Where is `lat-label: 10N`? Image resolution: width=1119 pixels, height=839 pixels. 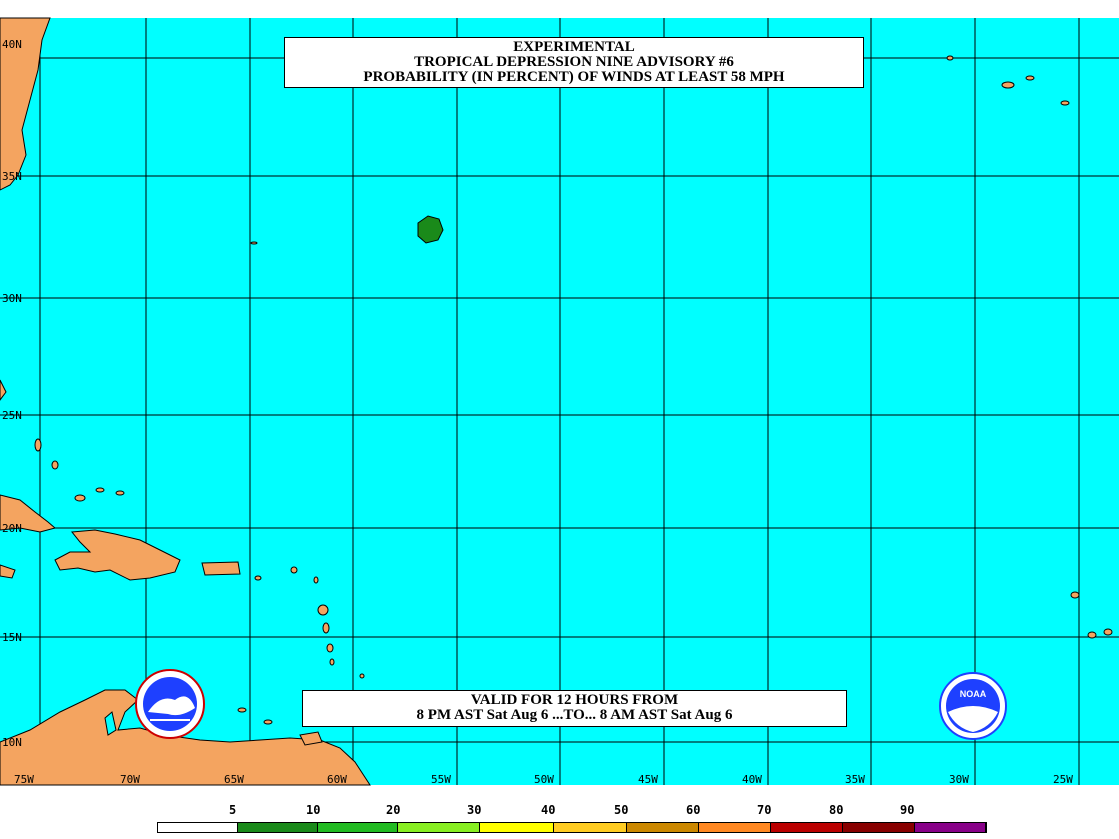 lat-label: 10N is located at coordinates (12, 742).